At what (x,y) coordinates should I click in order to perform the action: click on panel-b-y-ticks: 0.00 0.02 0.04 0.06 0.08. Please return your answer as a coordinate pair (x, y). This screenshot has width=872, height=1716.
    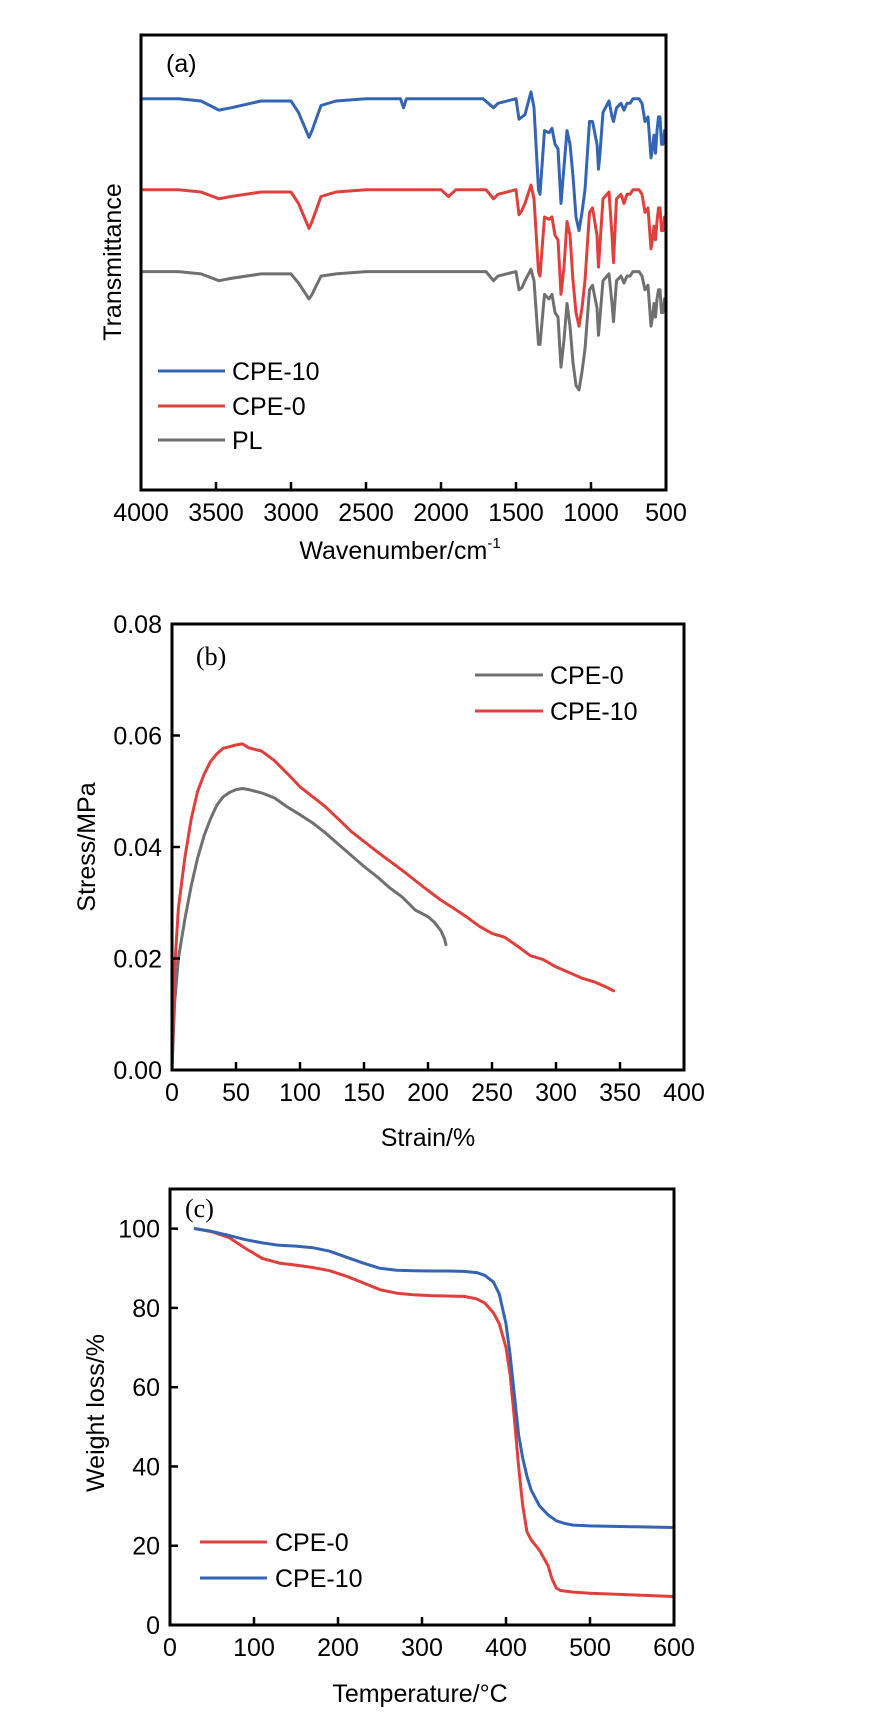
    Looking at the image, I should click on (146, 848).